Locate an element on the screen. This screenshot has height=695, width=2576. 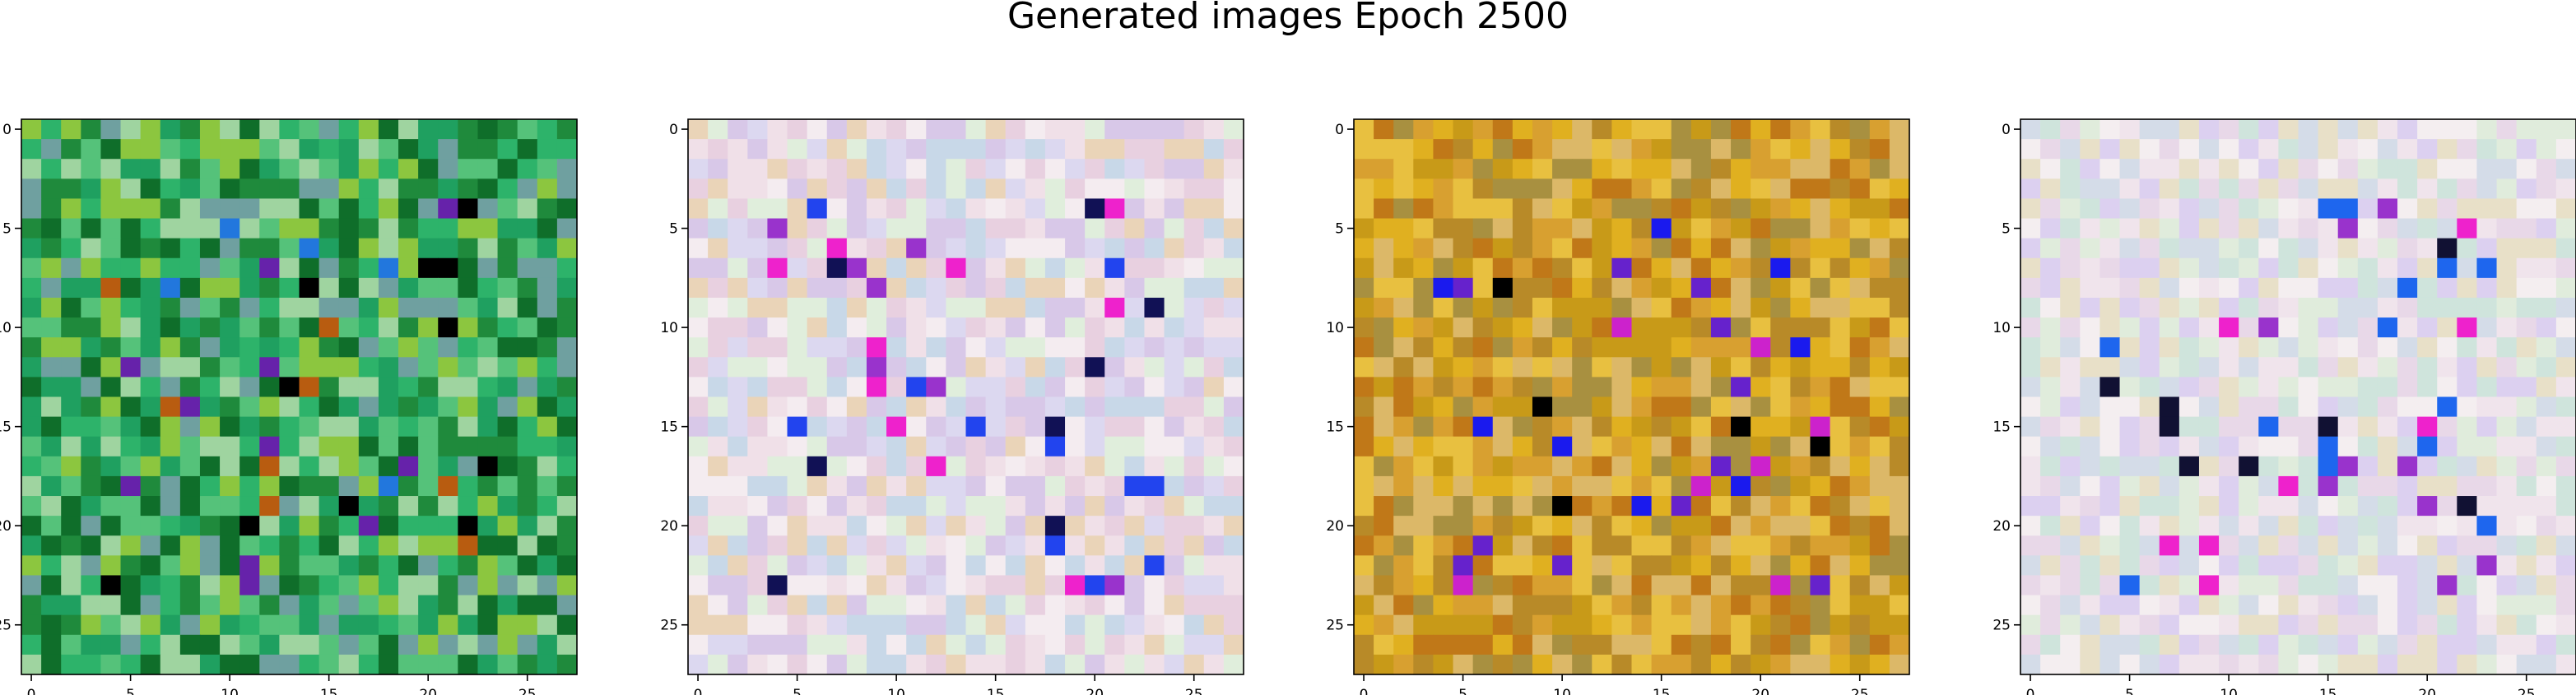
y-tick-label: 0 is located at coordinates (2006, 130).